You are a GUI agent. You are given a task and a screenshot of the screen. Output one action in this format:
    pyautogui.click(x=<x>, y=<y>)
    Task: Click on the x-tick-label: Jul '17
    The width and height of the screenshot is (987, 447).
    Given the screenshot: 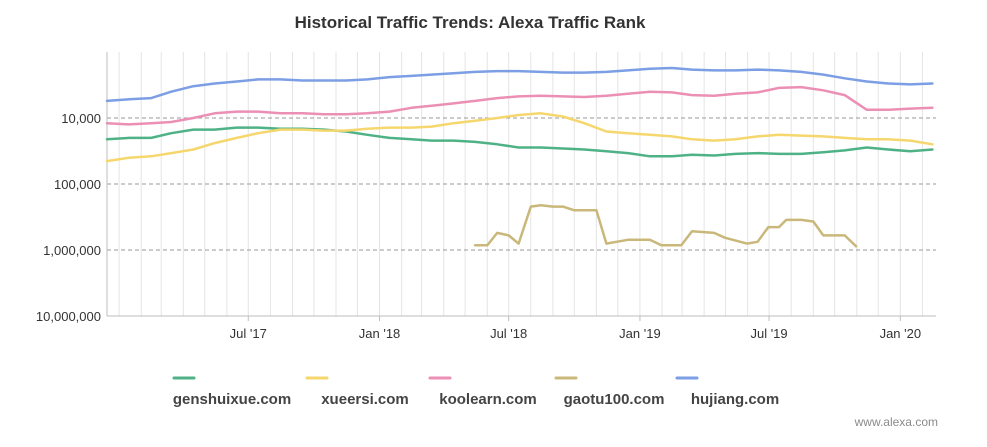 What is the action you would take?
    pyautogui.click(x=248, y=333)
    